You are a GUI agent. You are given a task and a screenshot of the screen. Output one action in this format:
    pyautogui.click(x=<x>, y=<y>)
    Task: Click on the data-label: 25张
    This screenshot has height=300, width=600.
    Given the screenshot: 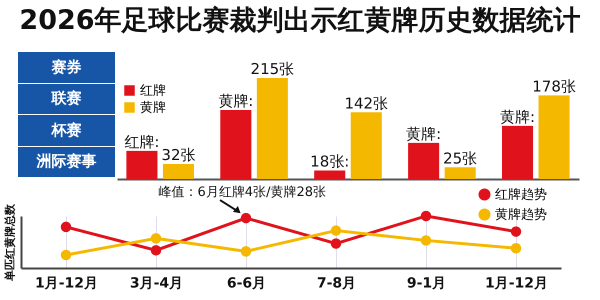 What is the action you would take?
    pyautogui.click(x=460, y=158)
    